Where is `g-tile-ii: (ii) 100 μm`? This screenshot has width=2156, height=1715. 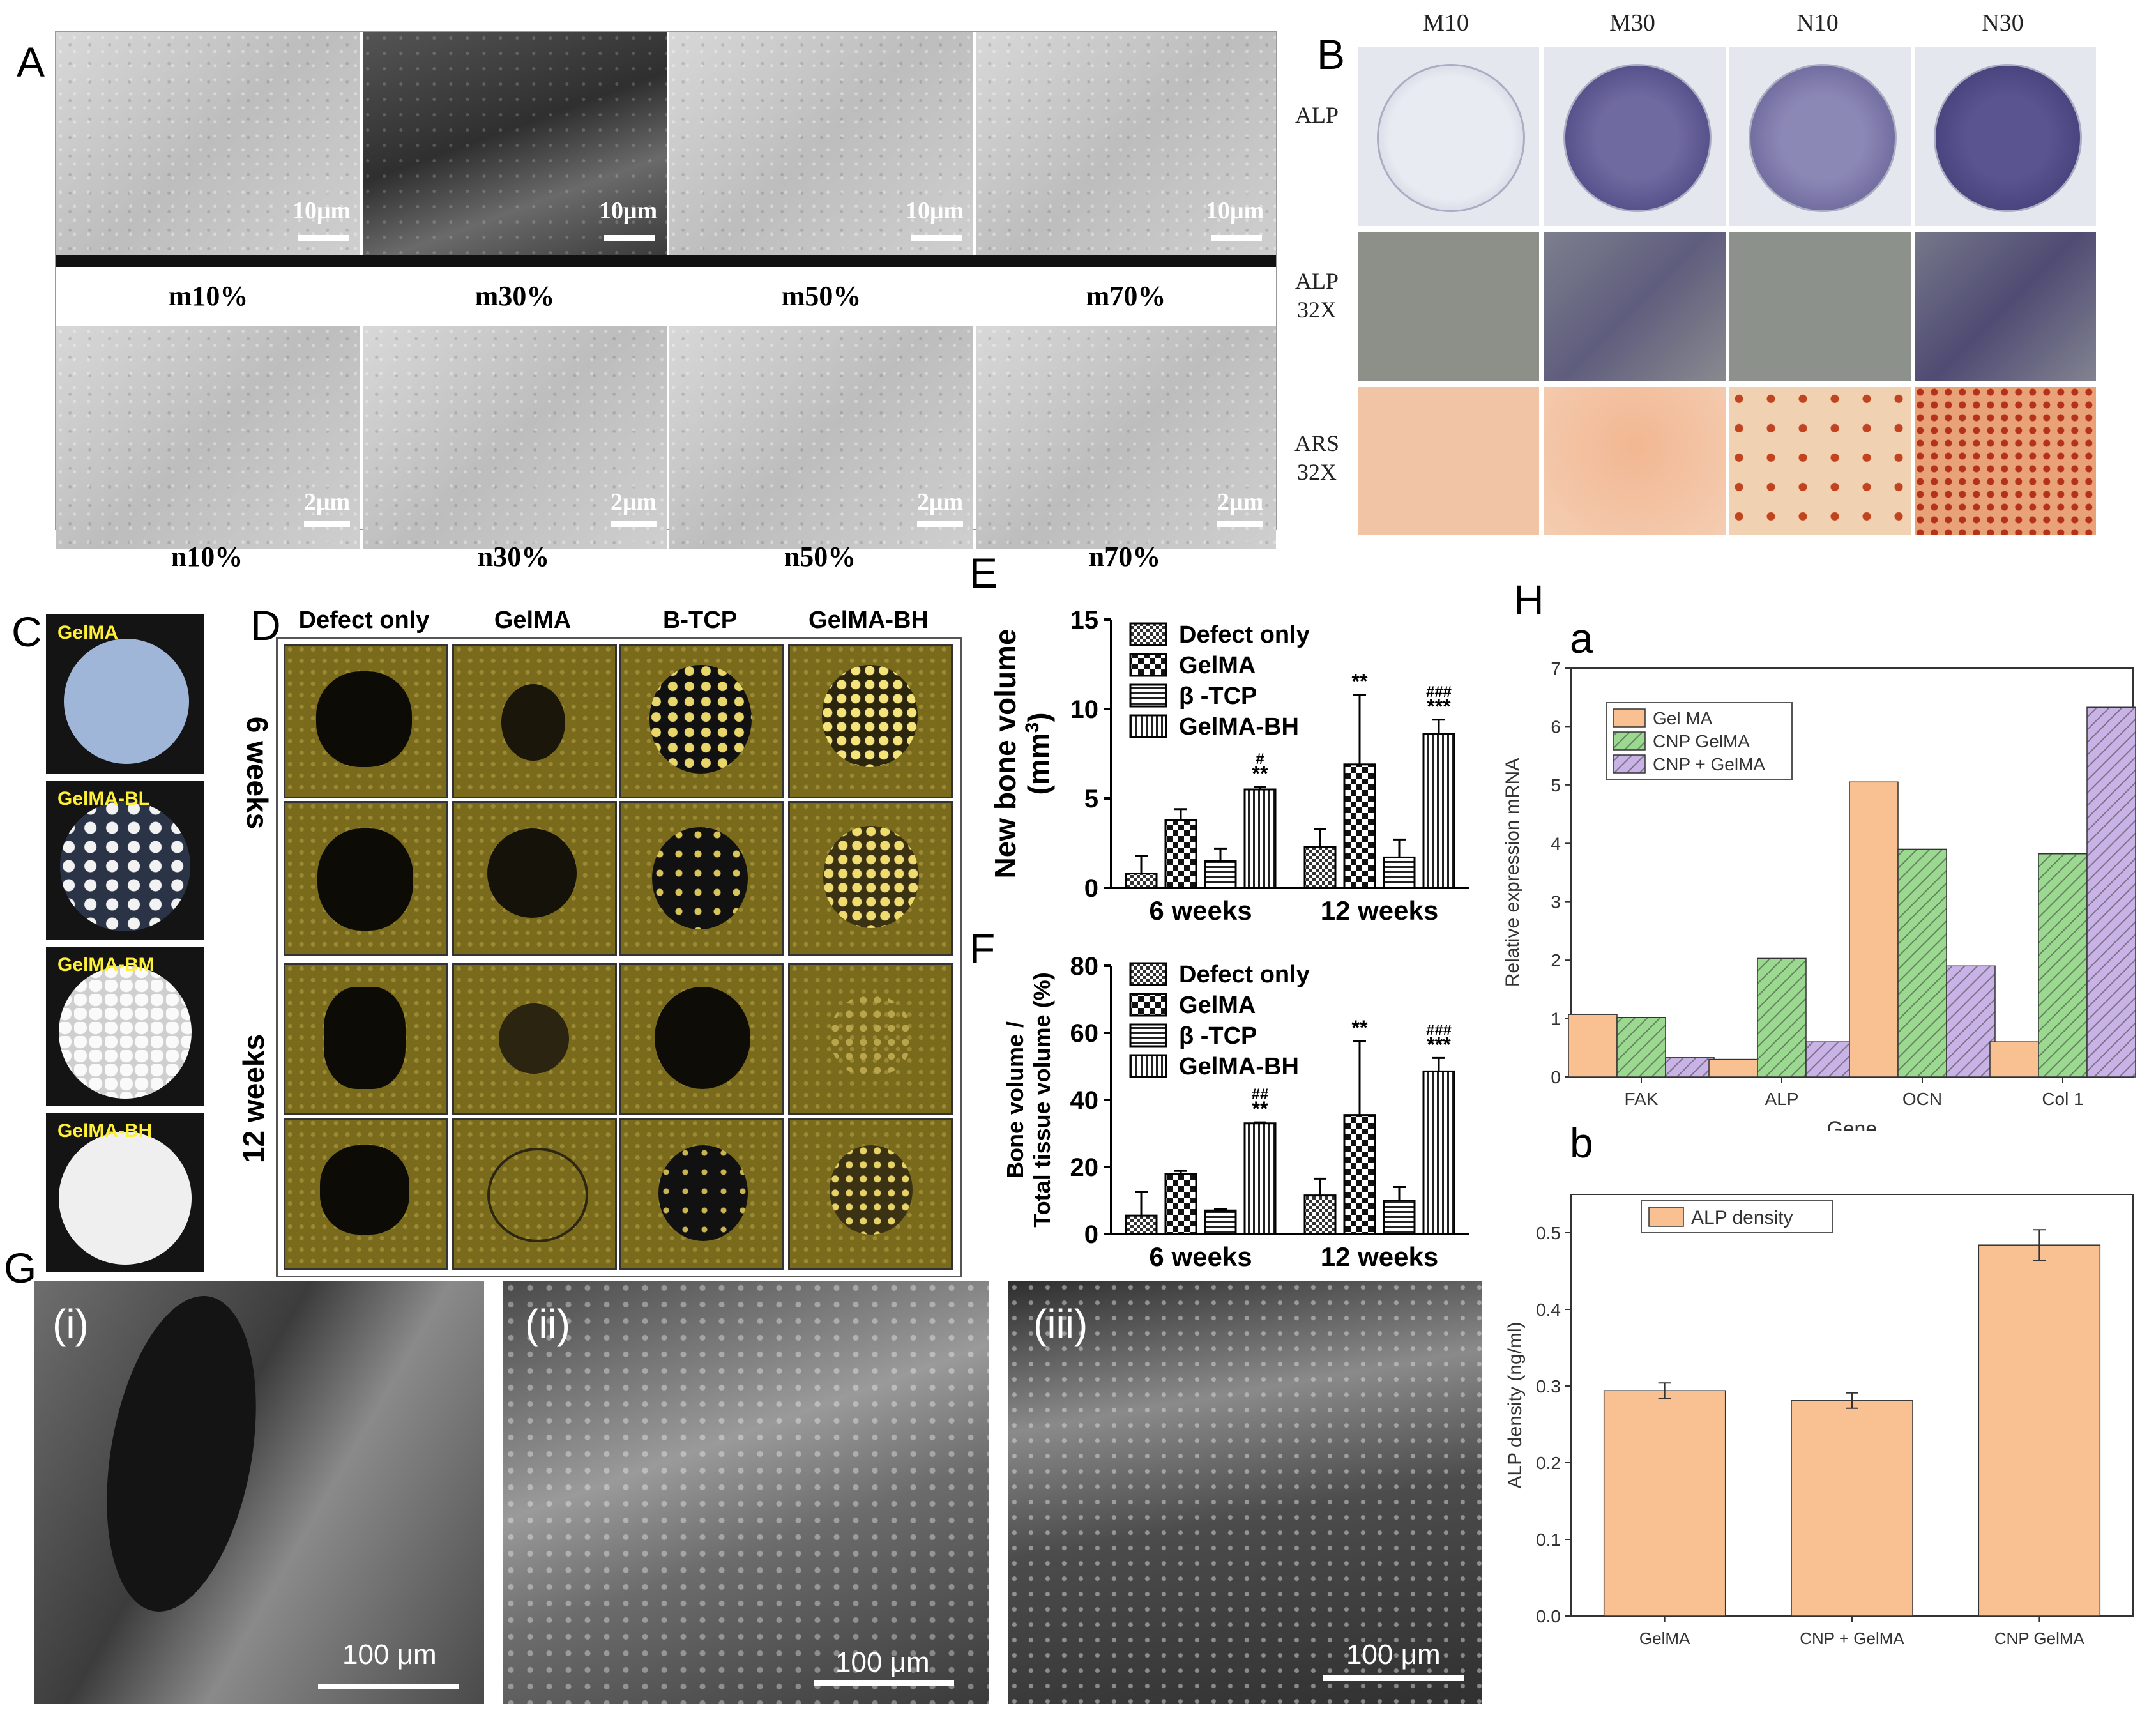 g-tile-ii: (ii) 100 μm is located at coordinates (746, 1492).